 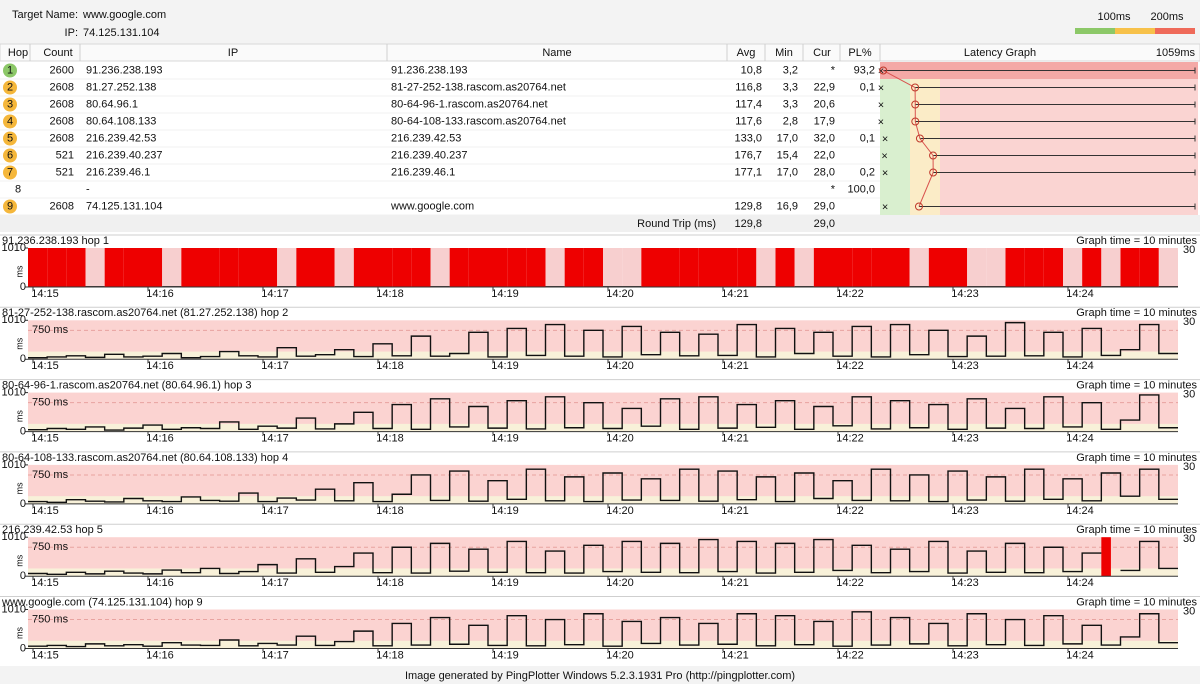 What do you see at coordinates (790, 70) in the screenshot?
I see `cell-min: 3,2` at bounding box center [790, 70].